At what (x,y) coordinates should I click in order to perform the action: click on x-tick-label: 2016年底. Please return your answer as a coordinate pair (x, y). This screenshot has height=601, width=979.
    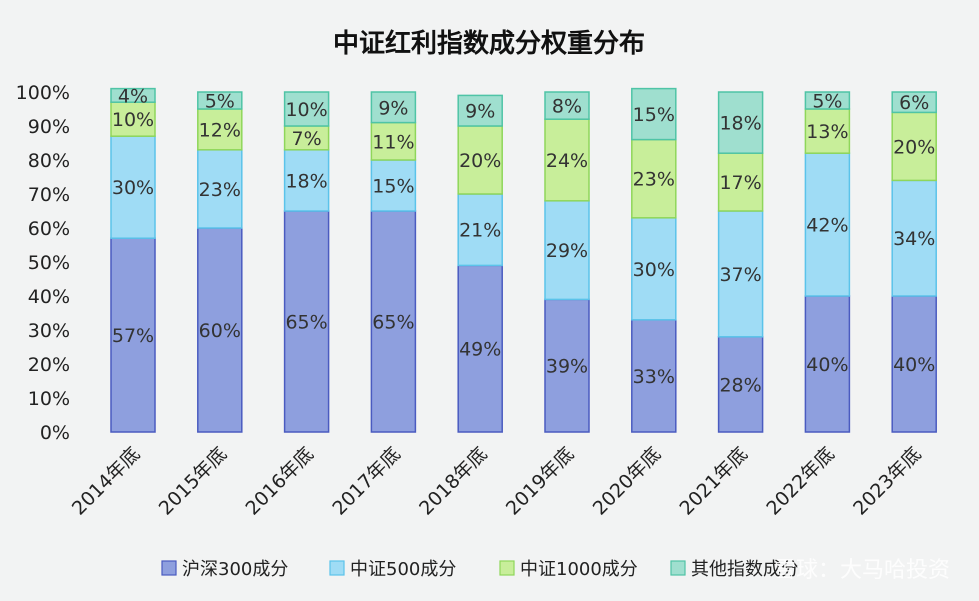
    Looking at the image, I should click on (280, 481).